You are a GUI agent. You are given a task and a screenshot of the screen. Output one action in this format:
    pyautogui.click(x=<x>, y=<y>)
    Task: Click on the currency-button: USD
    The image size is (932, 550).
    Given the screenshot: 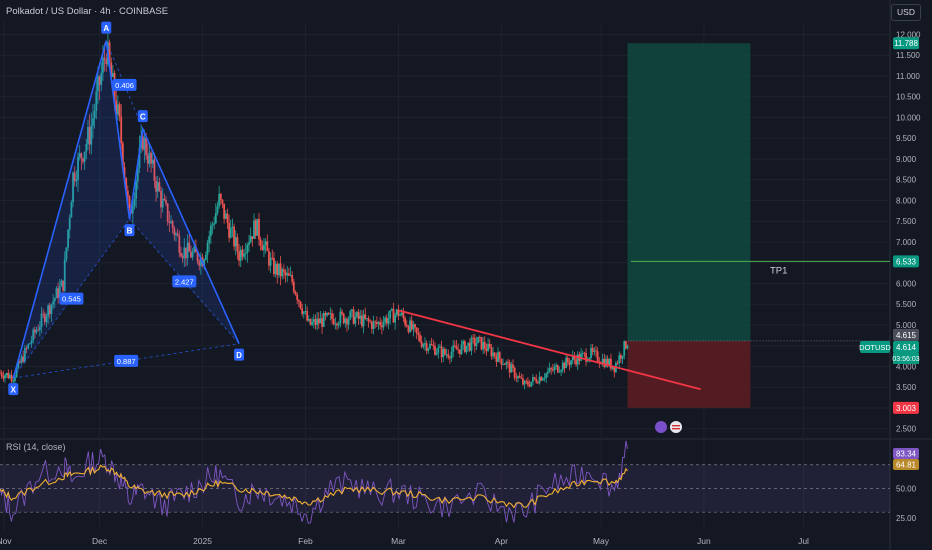 What is the action you would take?
    pyautogui.click(x=906, y=12)
    